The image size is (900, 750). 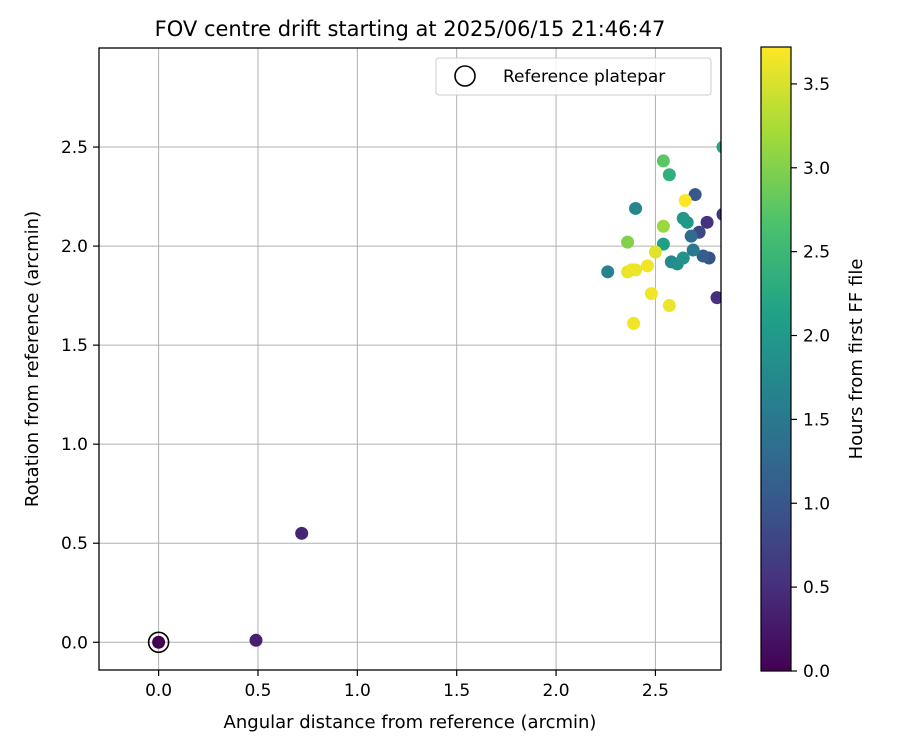 I want to click on x-tick-label: 0.0, so click(x=158, y=691).